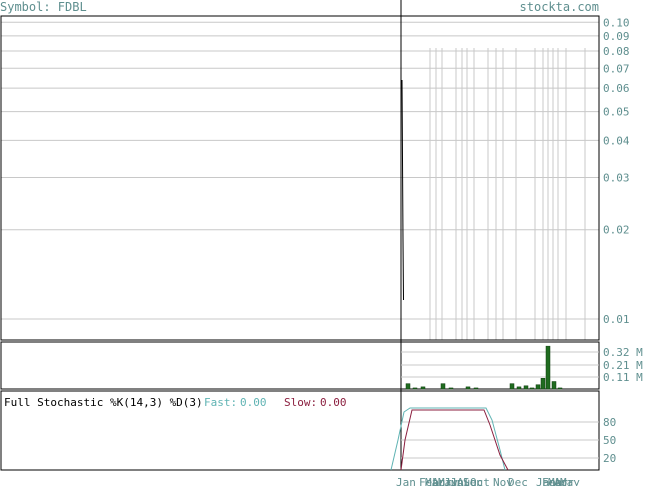 This screenshot has width=655, height=486. Describe the element at coordinates (558, 481) in the screenshot. I see `x-tick-label-14: Mar` at that location.